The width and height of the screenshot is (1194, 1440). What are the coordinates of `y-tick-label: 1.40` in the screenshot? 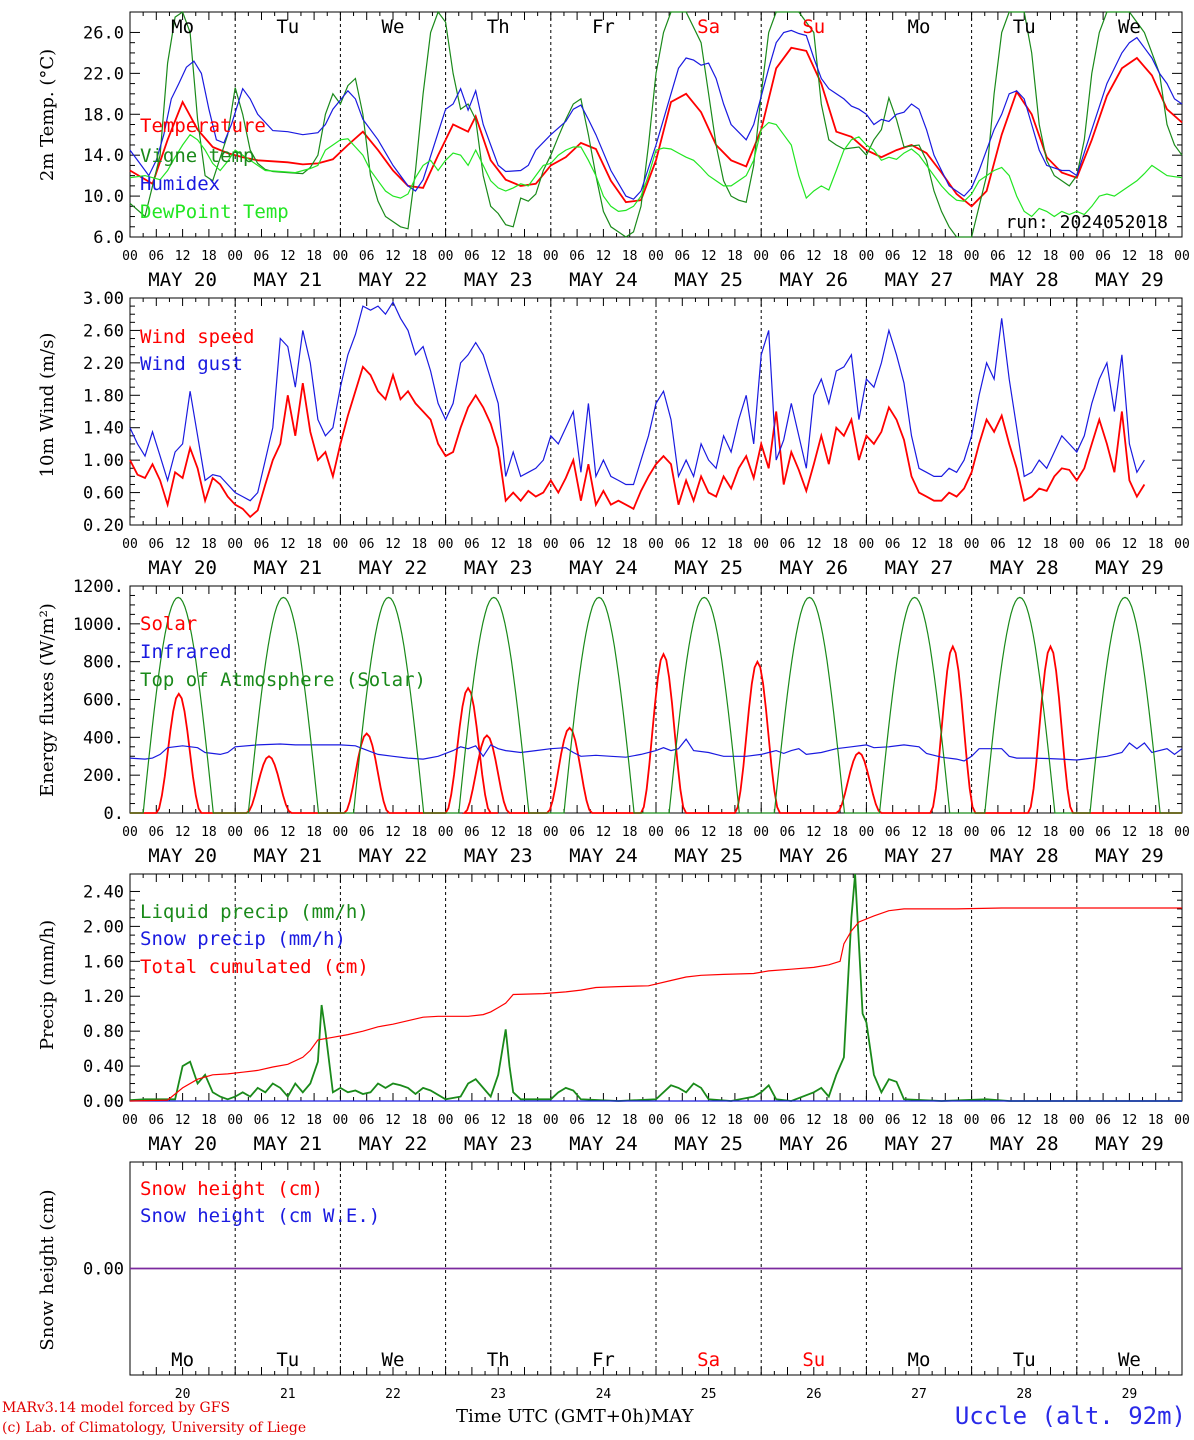 It's located at (103, 429).